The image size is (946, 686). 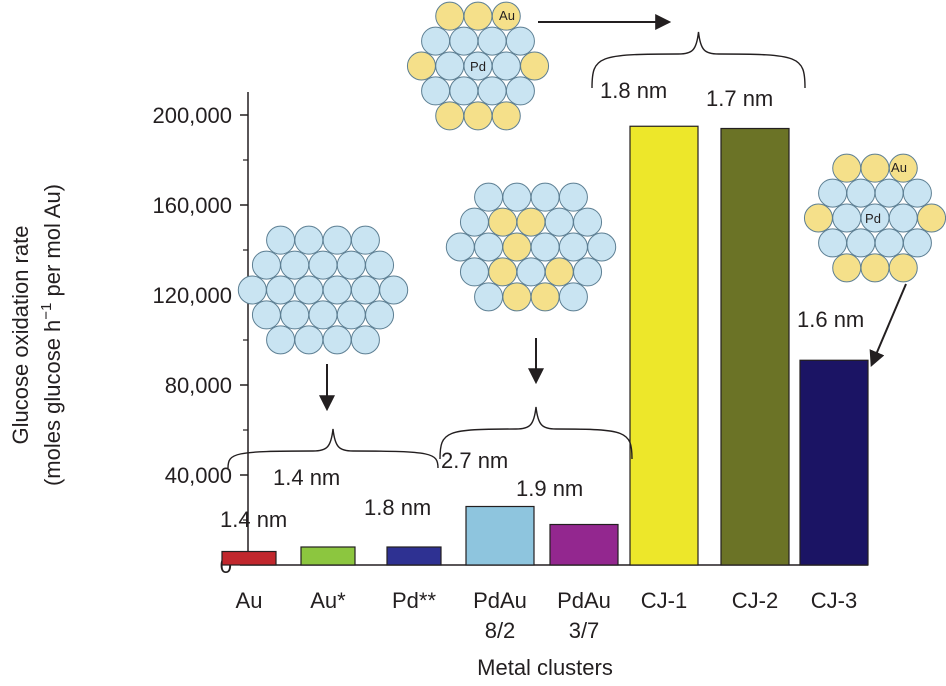 I want to click on size-label-au_star: 1.4 nm, so click(x=306, y=477).